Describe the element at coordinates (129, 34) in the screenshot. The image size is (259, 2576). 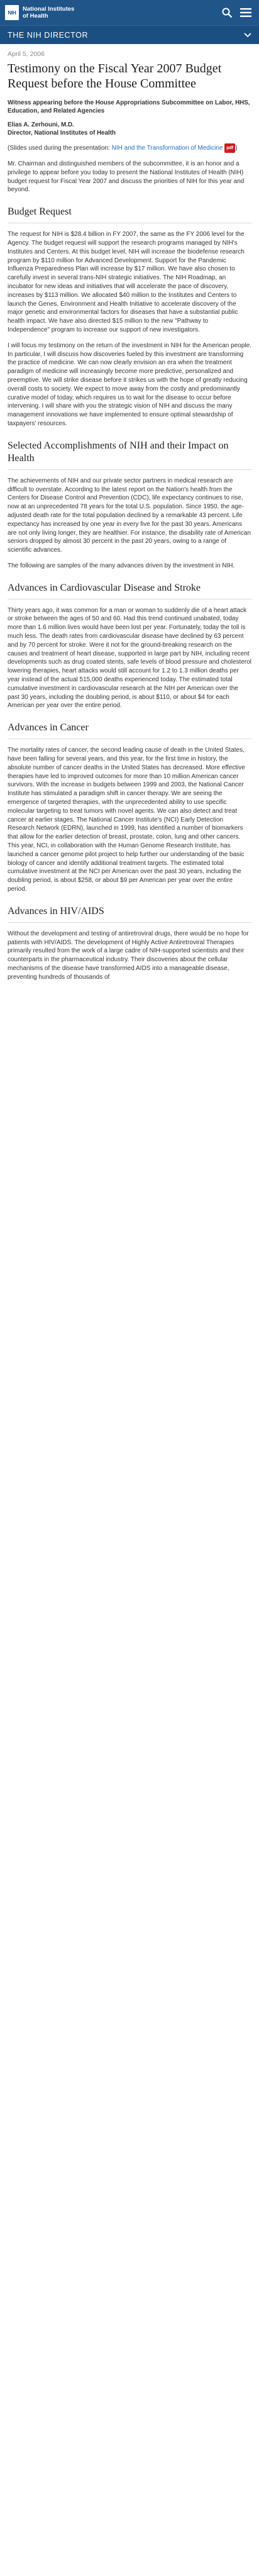
I see `section-nav-bar: THE NIH DIRECTOR` at that location.